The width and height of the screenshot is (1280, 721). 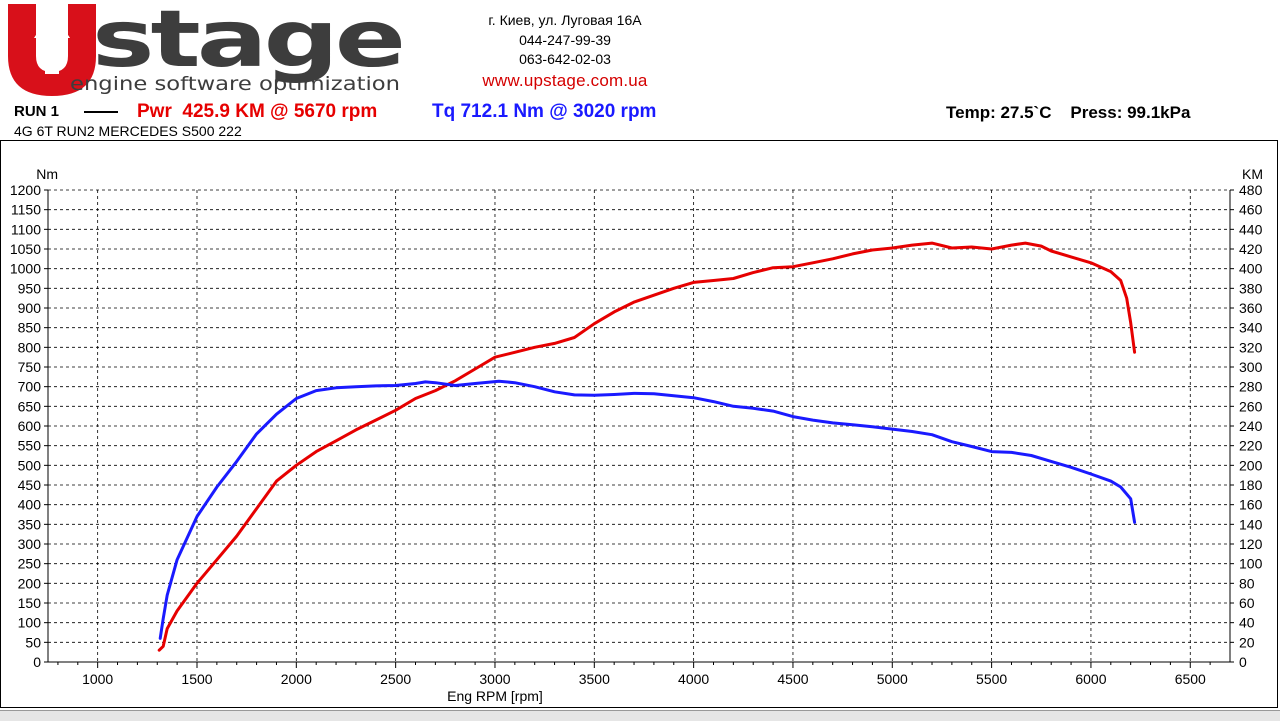 I want to click on run-label: RUN 1, so click(x=37, y=111).